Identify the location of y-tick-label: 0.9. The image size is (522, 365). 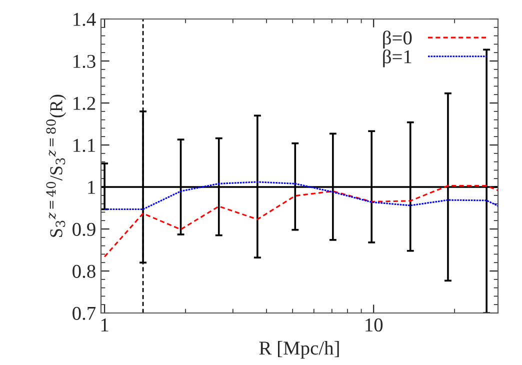
(84, 229).